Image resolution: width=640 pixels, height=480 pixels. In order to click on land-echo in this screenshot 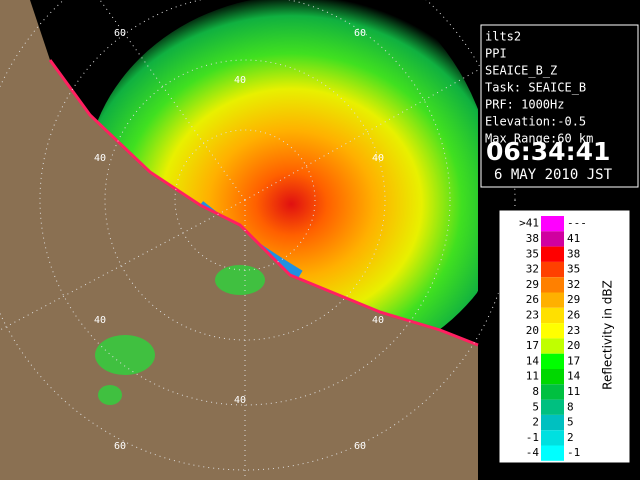, I will do `click(180, 335)`.